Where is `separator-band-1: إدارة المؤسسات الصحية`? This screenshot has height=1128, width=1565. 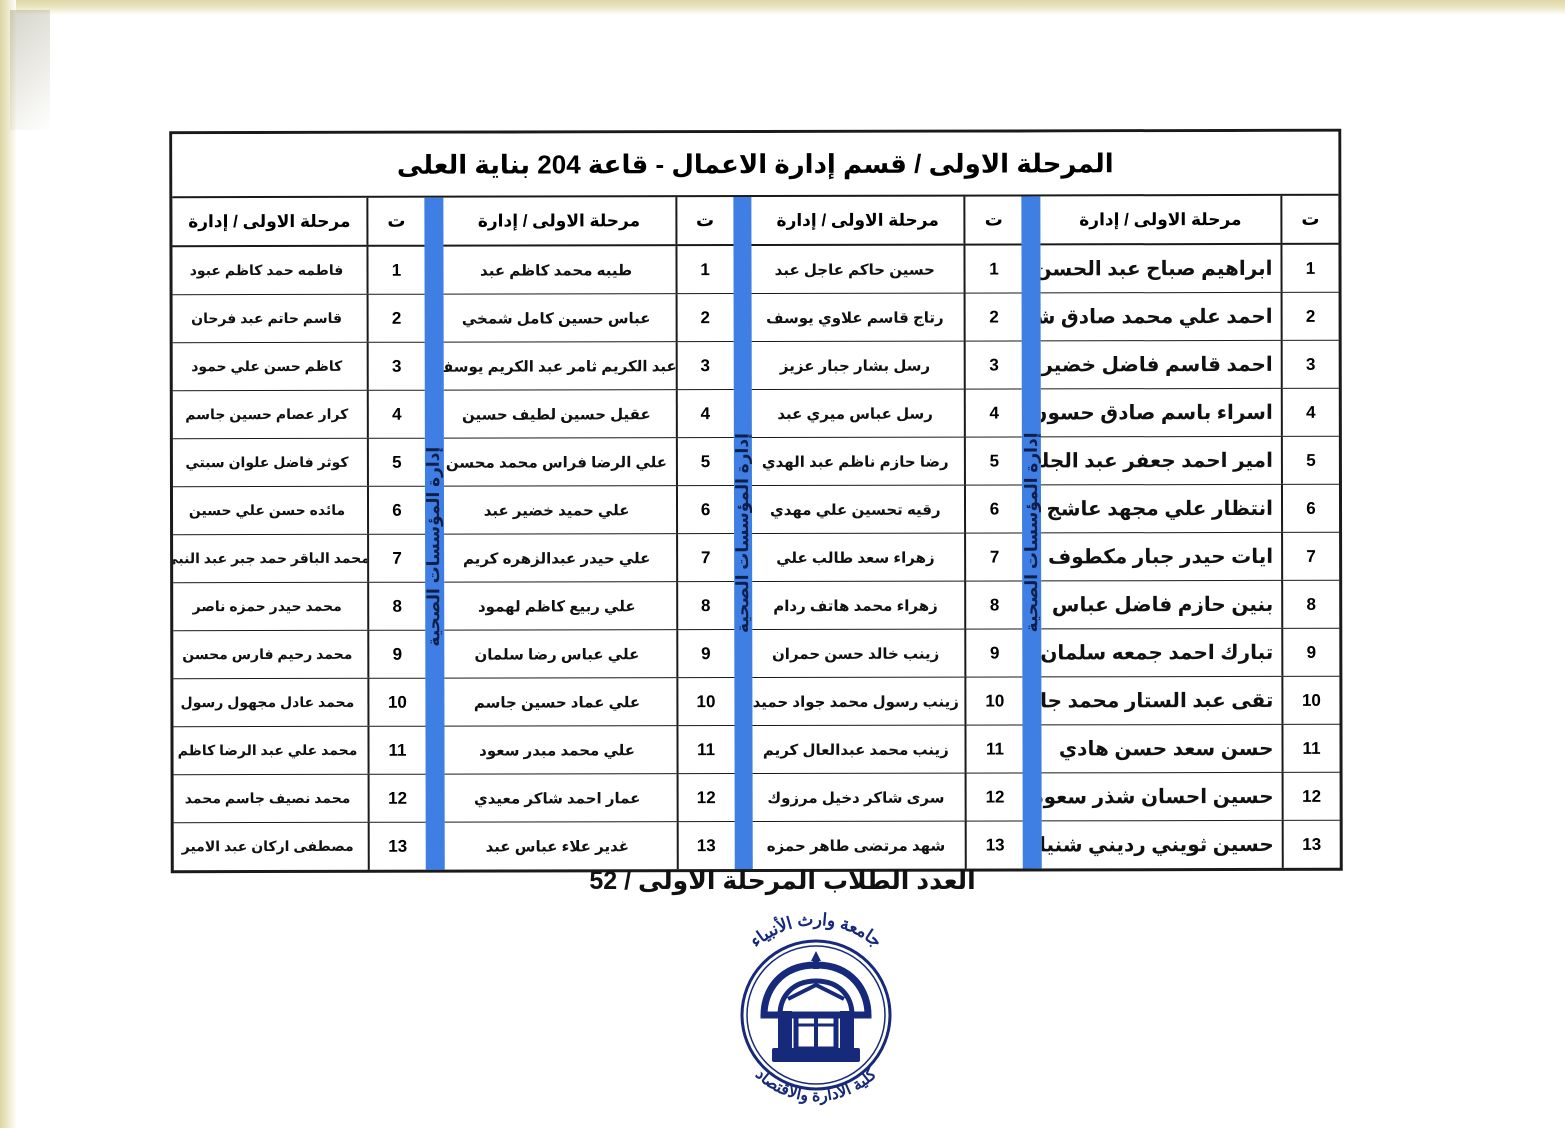
separator-band-1: إدارة المؤسسات الصحية is located at coordinates (1031, 532).